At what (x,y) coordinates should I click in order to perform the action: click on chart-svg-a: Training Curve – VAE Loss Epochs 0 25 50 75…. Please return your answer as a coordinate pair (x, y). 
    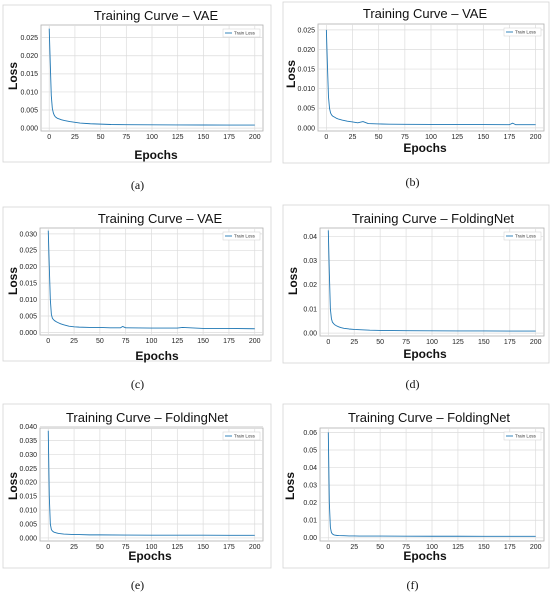
    Looking at the image, I should click on (137, 83).